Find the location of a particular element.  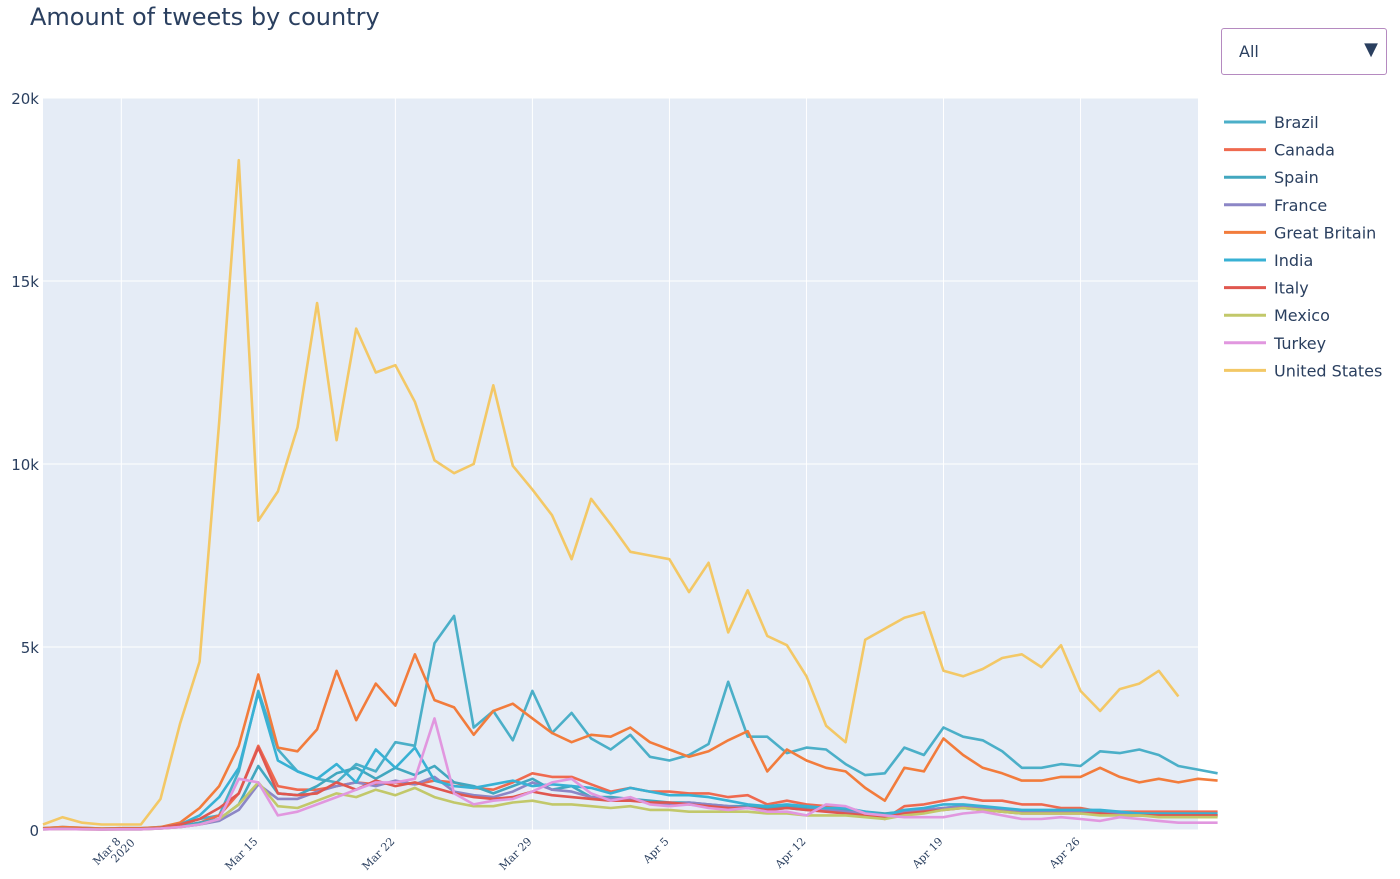

x-tick-label: Apr 26 is located at coordinates (1064, 853).